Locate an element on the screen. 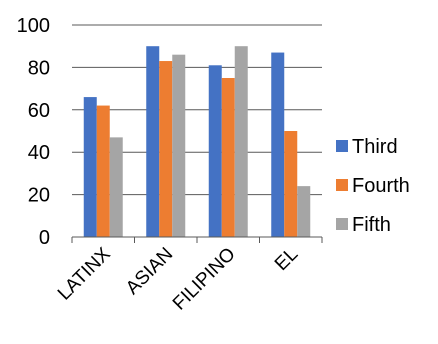  x-category-label-filipino: FILIPINO is located at coordinates (204, 279).